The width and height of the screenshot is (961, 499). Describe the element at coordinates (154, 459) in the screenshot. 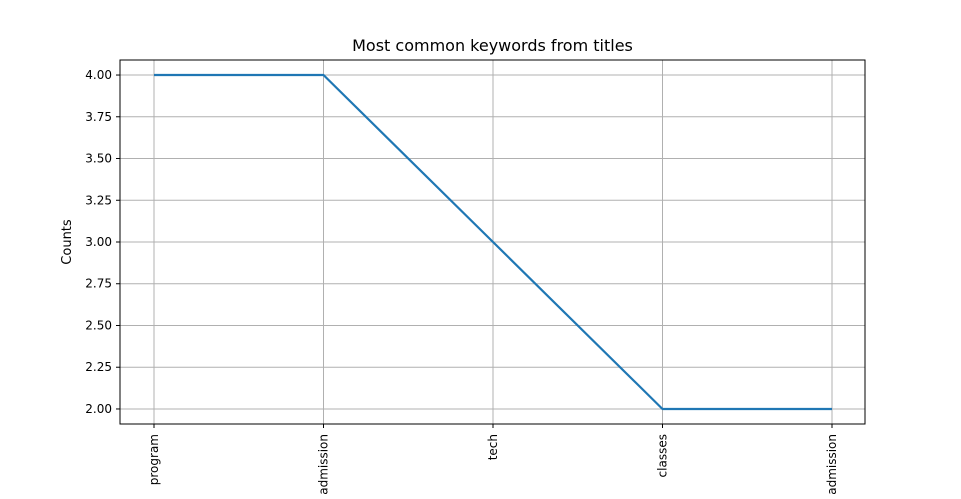

I see `x-tick-label: program` at that location.